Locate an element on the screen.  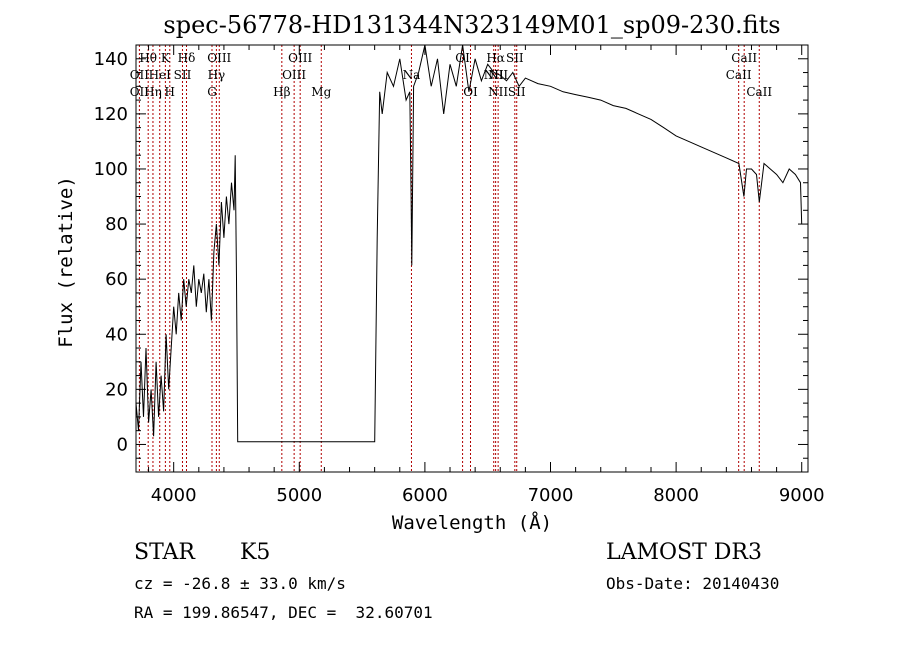
survey-name: LAMOST DR3 is located at coordinates (684, 552).